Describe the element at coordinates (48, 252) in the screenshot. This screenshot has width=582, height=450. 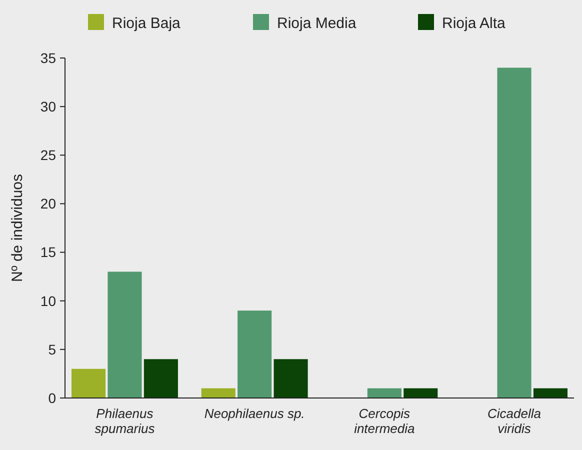
I see `y-tick-label: 15` at that location.